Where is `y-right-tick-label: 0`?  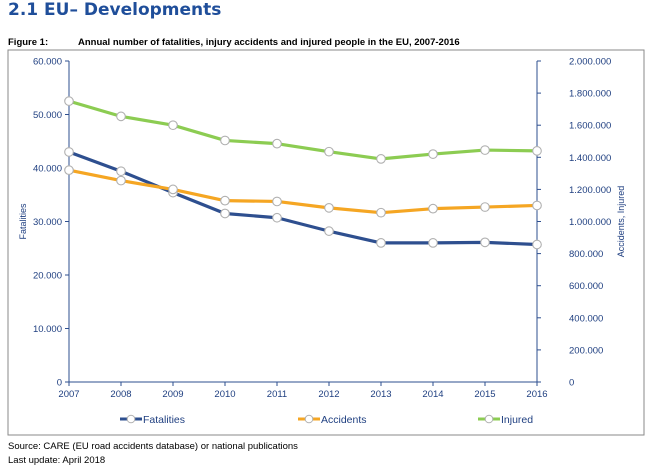
y-right-tick-label: 0 is located at coordinates (571, 383).